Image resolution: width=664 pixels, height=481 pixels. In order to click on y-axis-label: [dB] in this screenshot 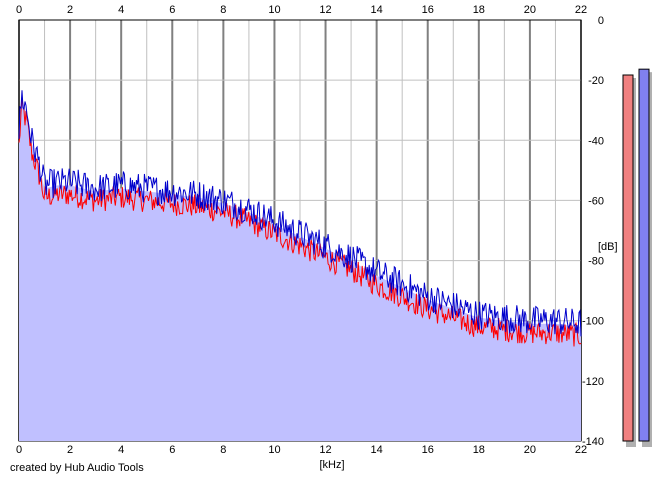, I will do `click(608, 247)`.